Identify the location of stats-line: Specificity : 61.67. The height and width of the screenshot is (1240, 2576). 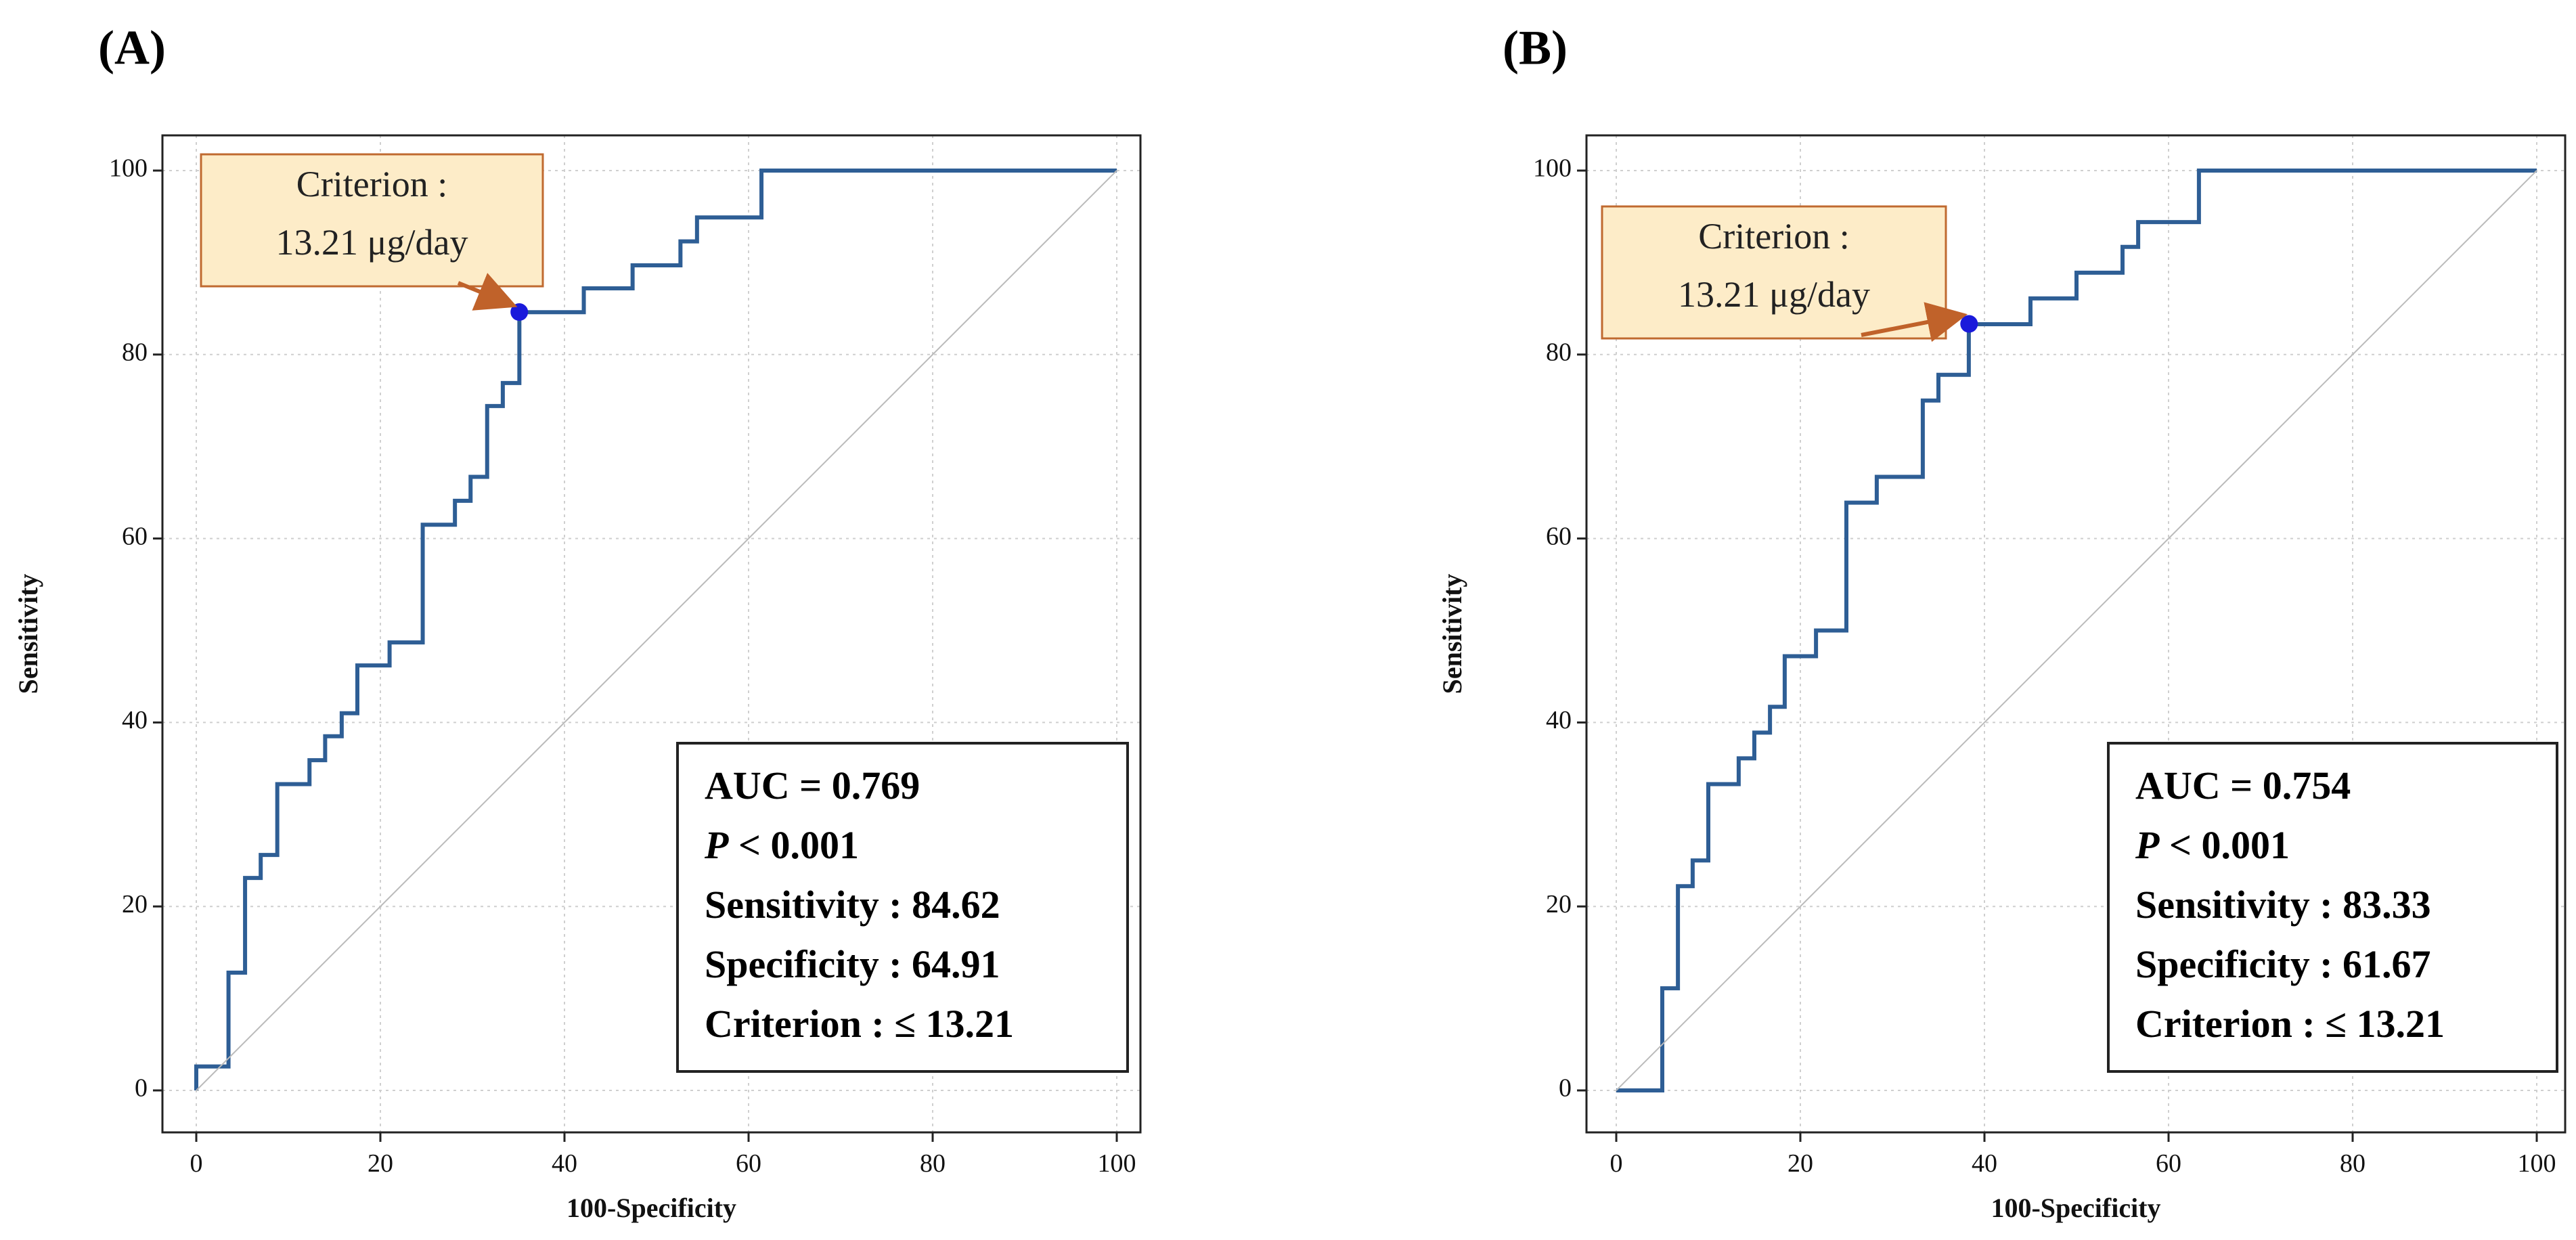
(2283, 964).